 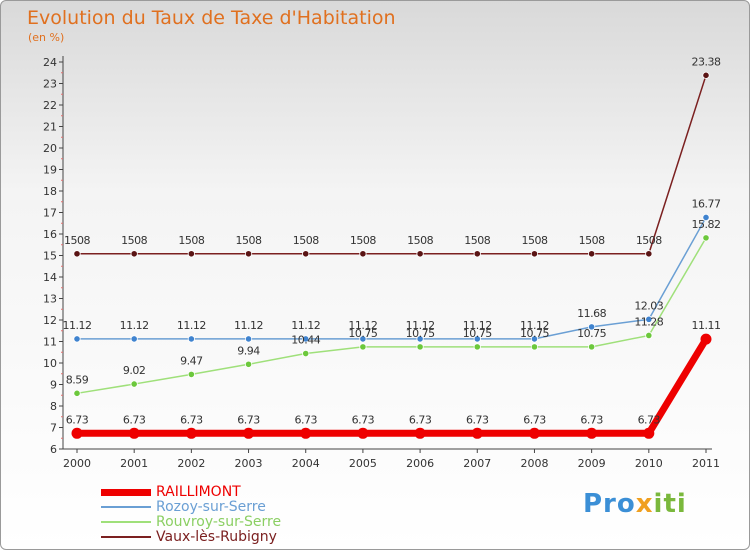 What do you see at coordinates (77, 379) in the screenshot?
I see `data-label: 8.59` at bounding box center [77, 379].